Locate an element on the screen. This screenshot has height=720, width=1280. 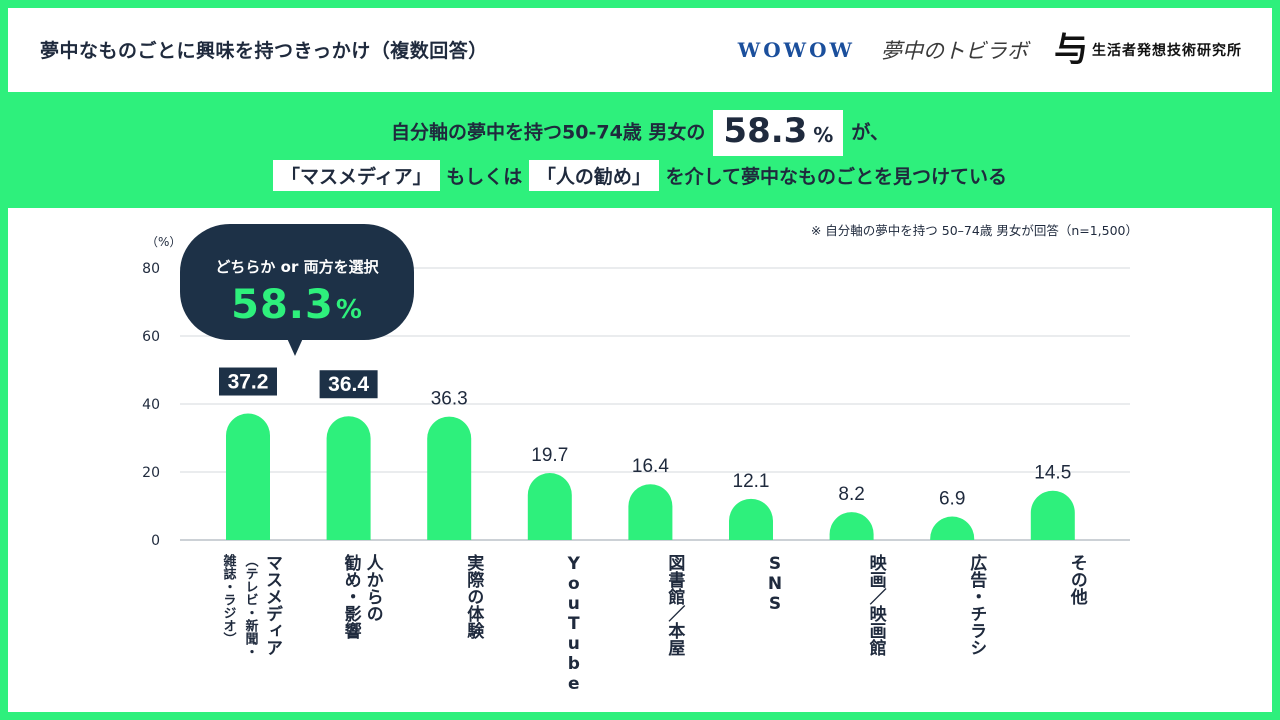
headline-mid: もしくは is located at coordinates (484, 177).